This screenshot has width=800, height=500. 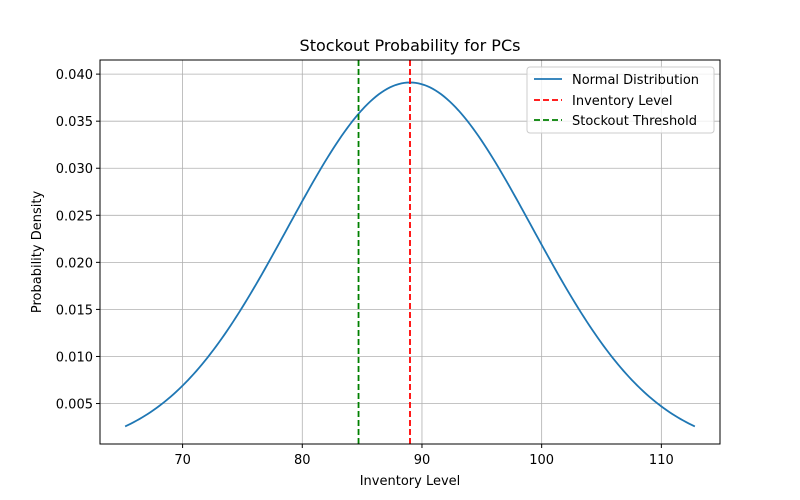 I want to click on x-tick-label: 110, so click(x=661, y=460).